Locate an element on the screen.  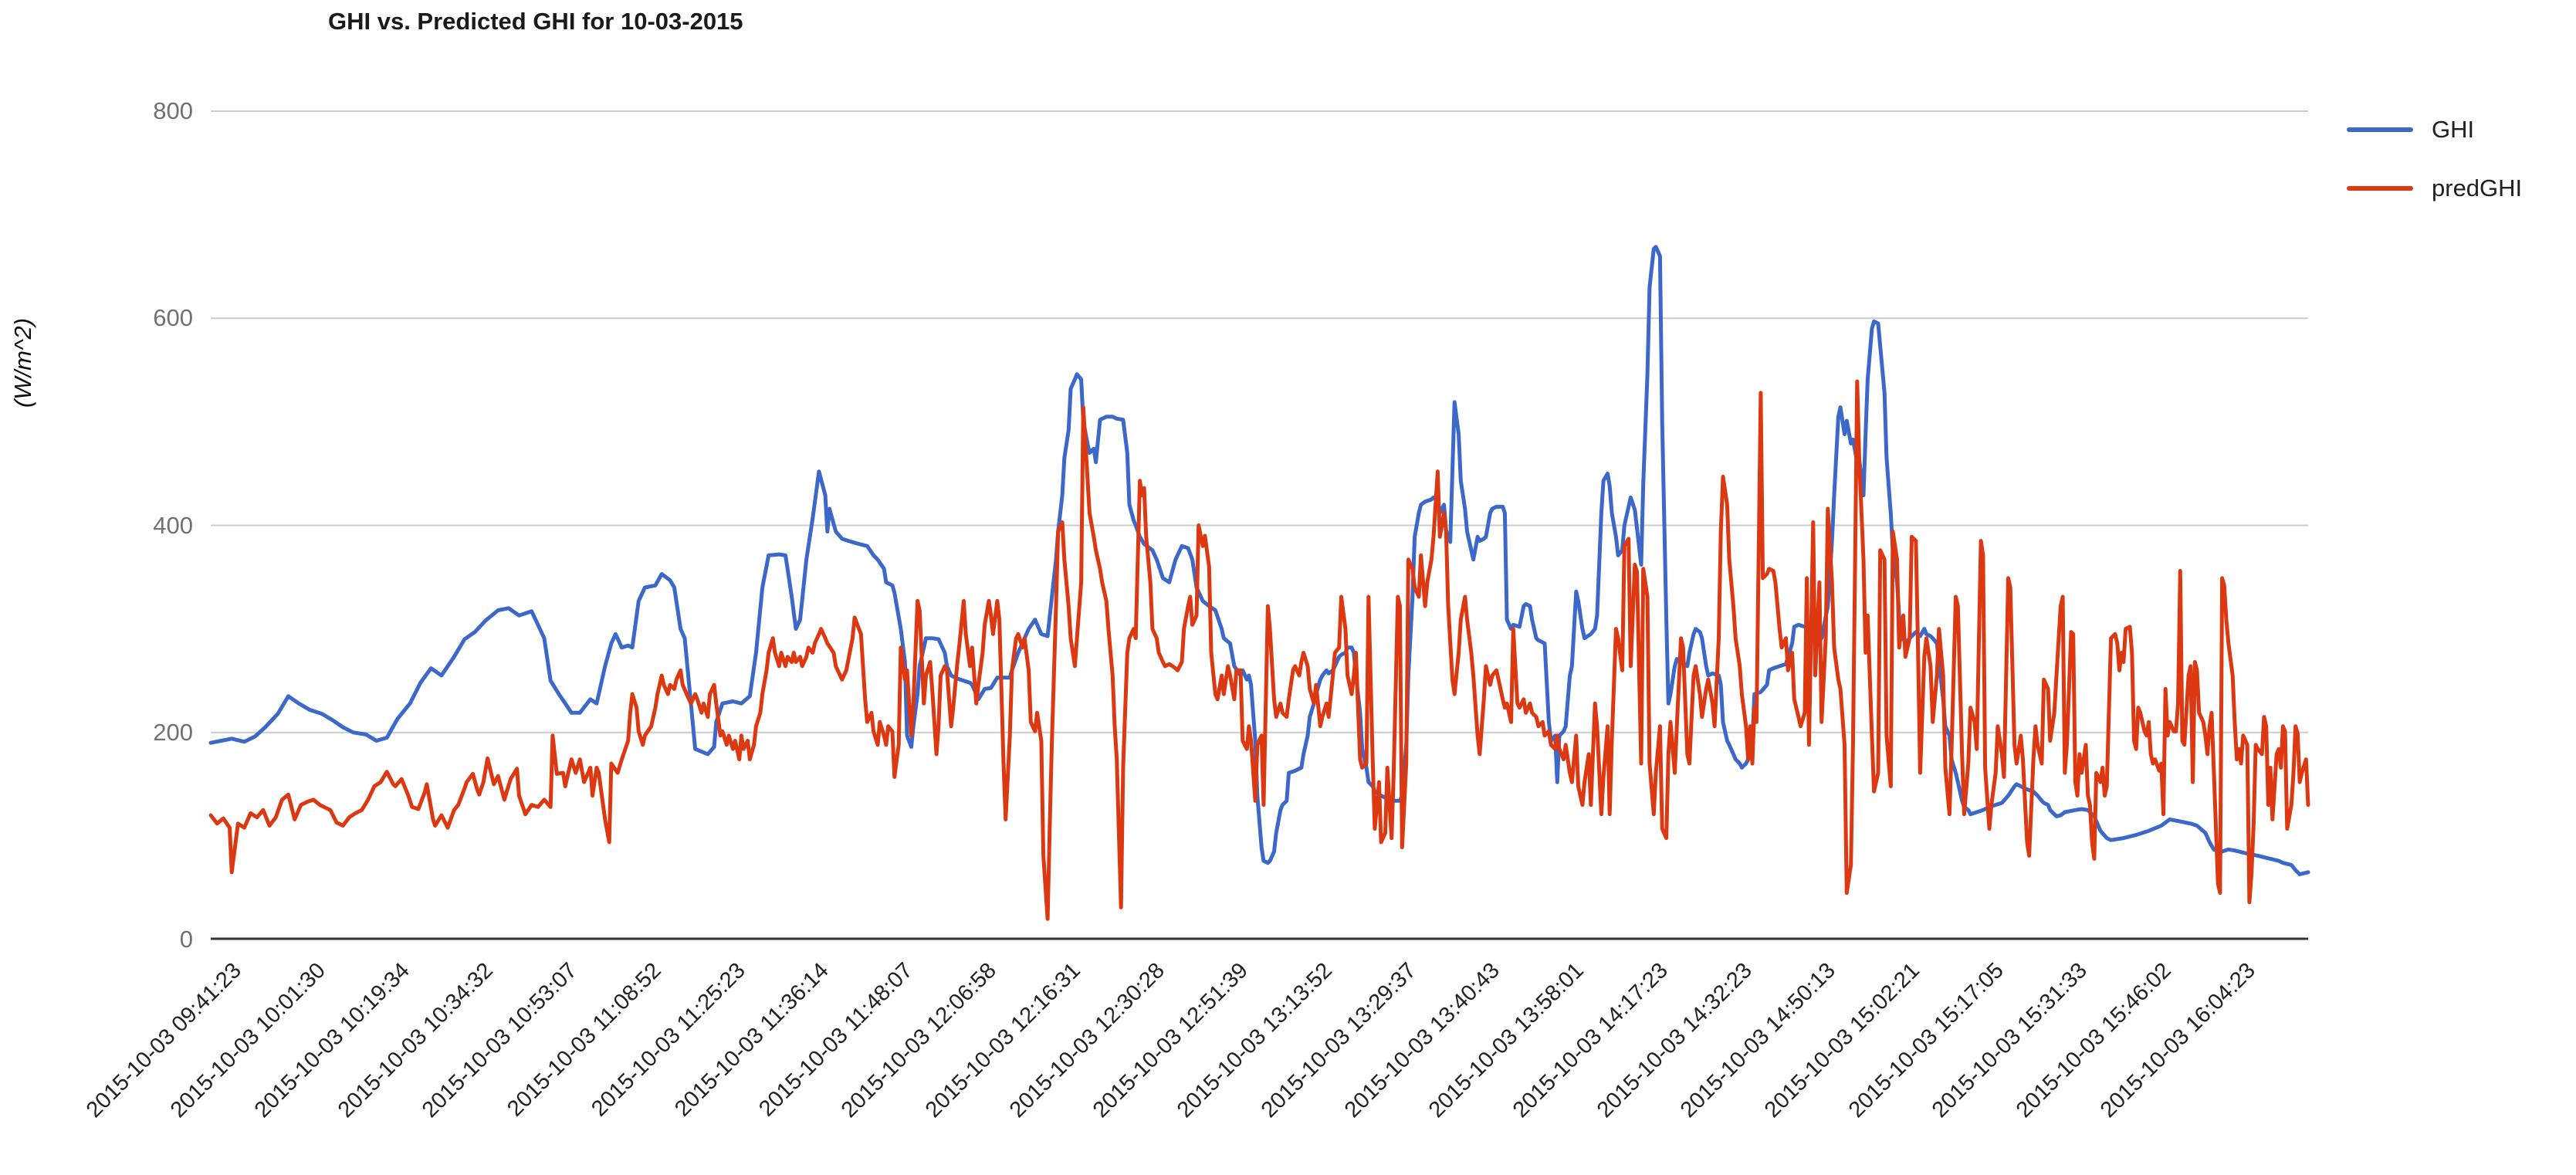
y-tick-label-800: 800 is located at coordinates (173, 110).